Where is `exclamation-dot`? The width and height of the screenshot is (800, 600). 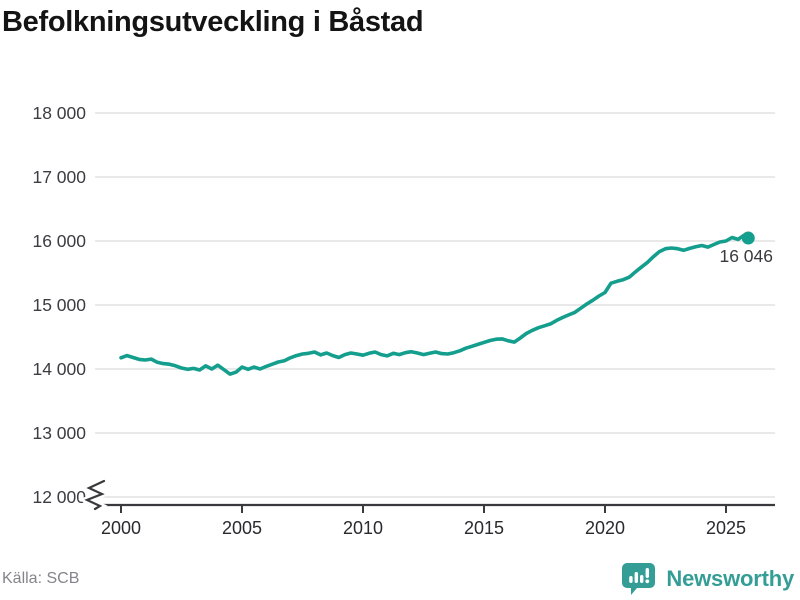 exclamation-dot is located at coordinates (647, 581).